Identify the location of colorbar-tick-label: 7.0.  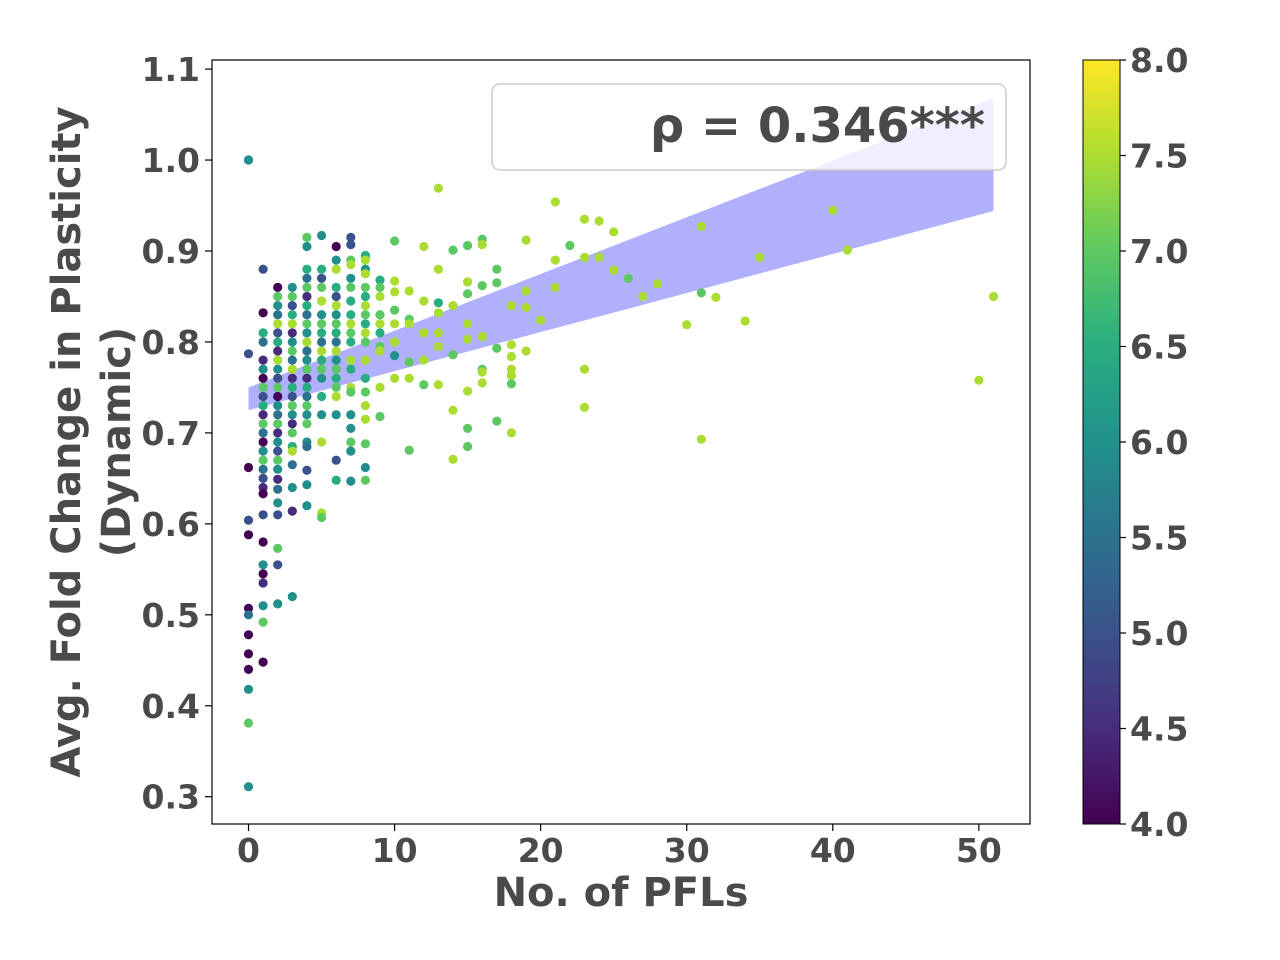
(1159, 251).